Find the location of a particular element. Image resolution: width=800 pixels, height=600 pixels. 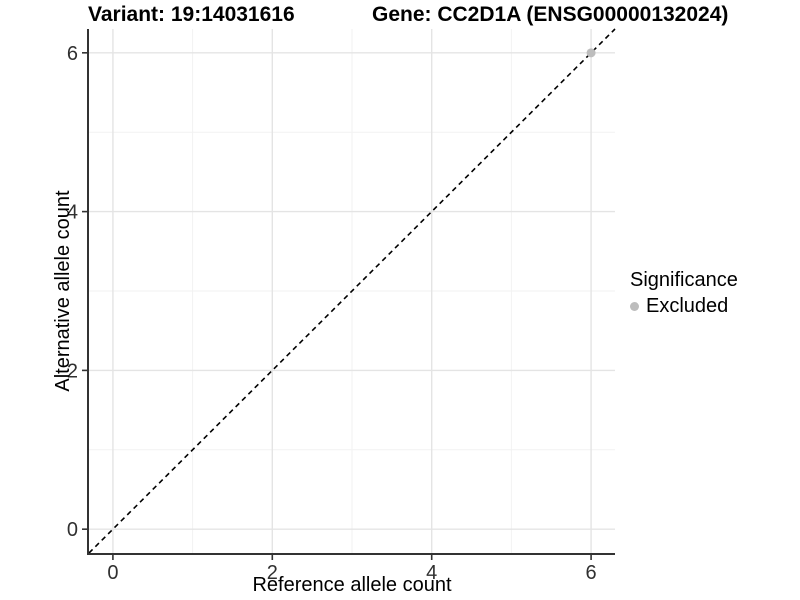

x-tick-label: 2 is located at coordinates (272, 573).